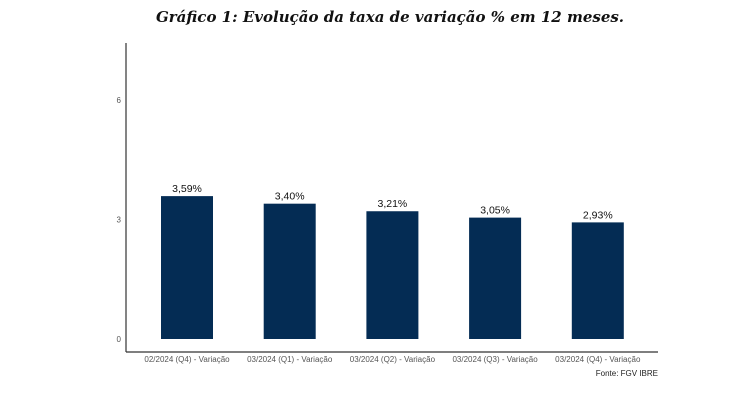 The width and height of the screenshot is (753, 402). I want to click on bar-data-label: 3,05%, so click(495, 211).